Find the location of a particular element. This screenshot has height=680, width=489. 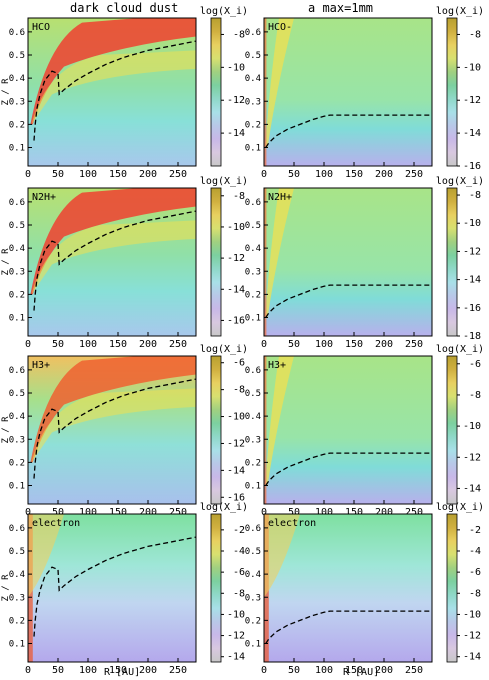

colorbar-tick-label: -2 is located at coordinates (239, 530).